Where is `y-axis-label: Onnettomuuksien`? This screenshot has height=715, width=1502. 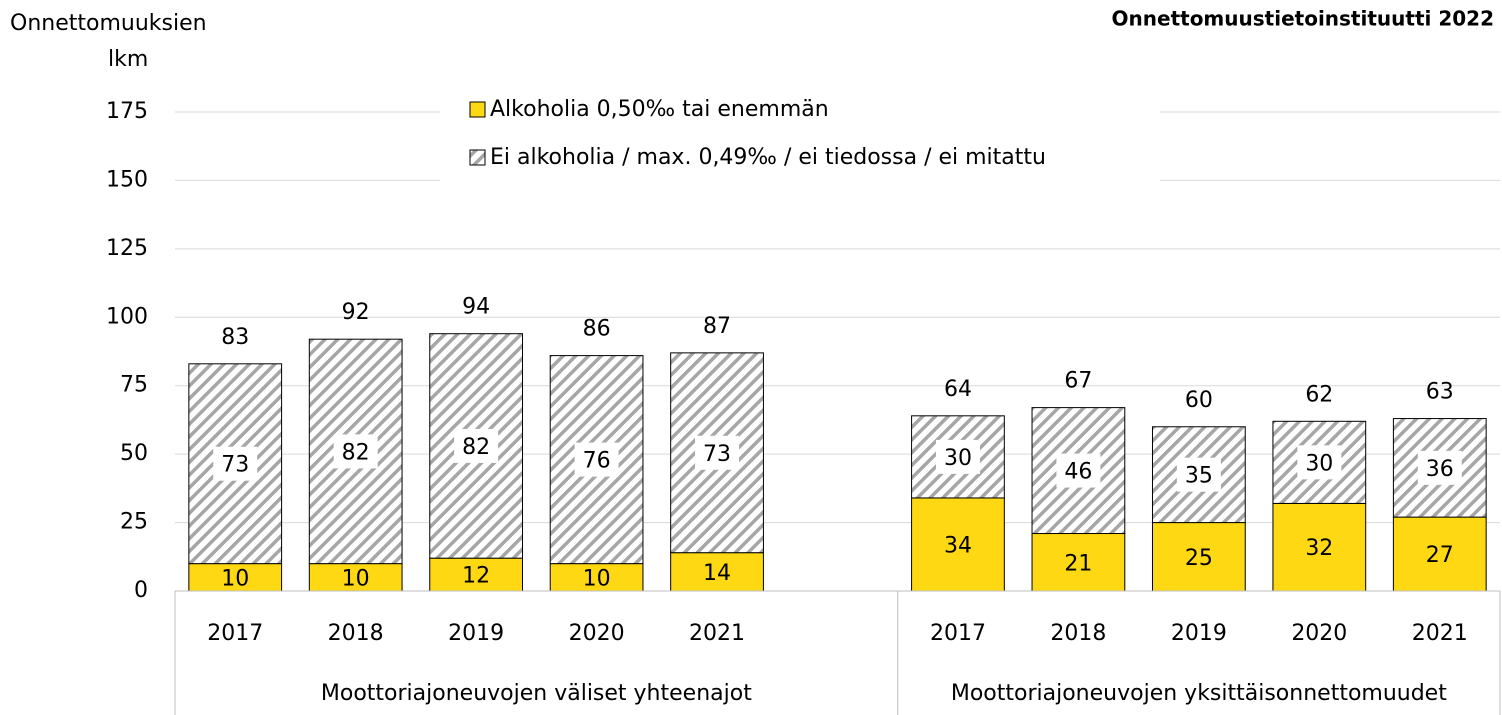
y-axis-label: Onnettomuuksien is located at coordinates (108, 23).